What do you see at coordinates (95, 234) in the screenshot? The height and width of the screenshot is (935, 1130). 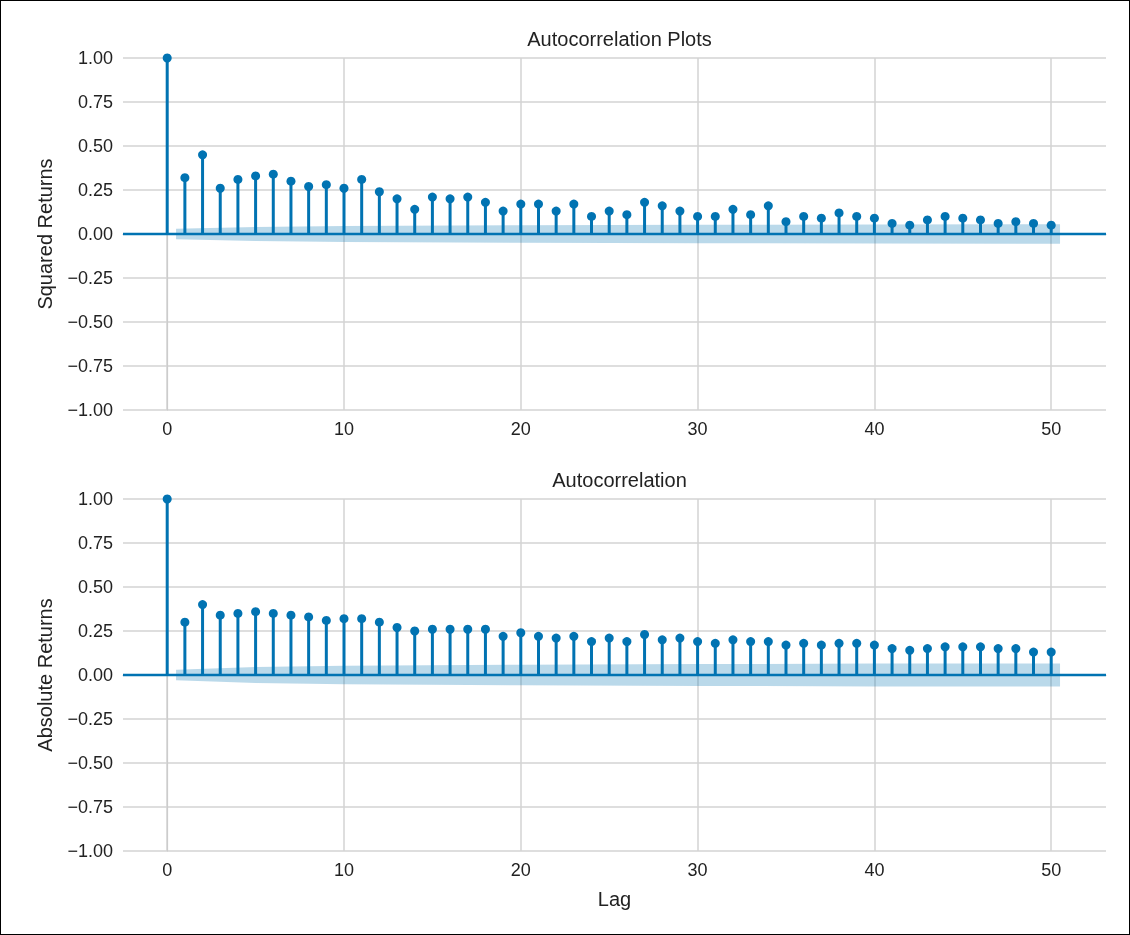 I see `y-tick-label: 0.00` at bounding box center [95, 234].